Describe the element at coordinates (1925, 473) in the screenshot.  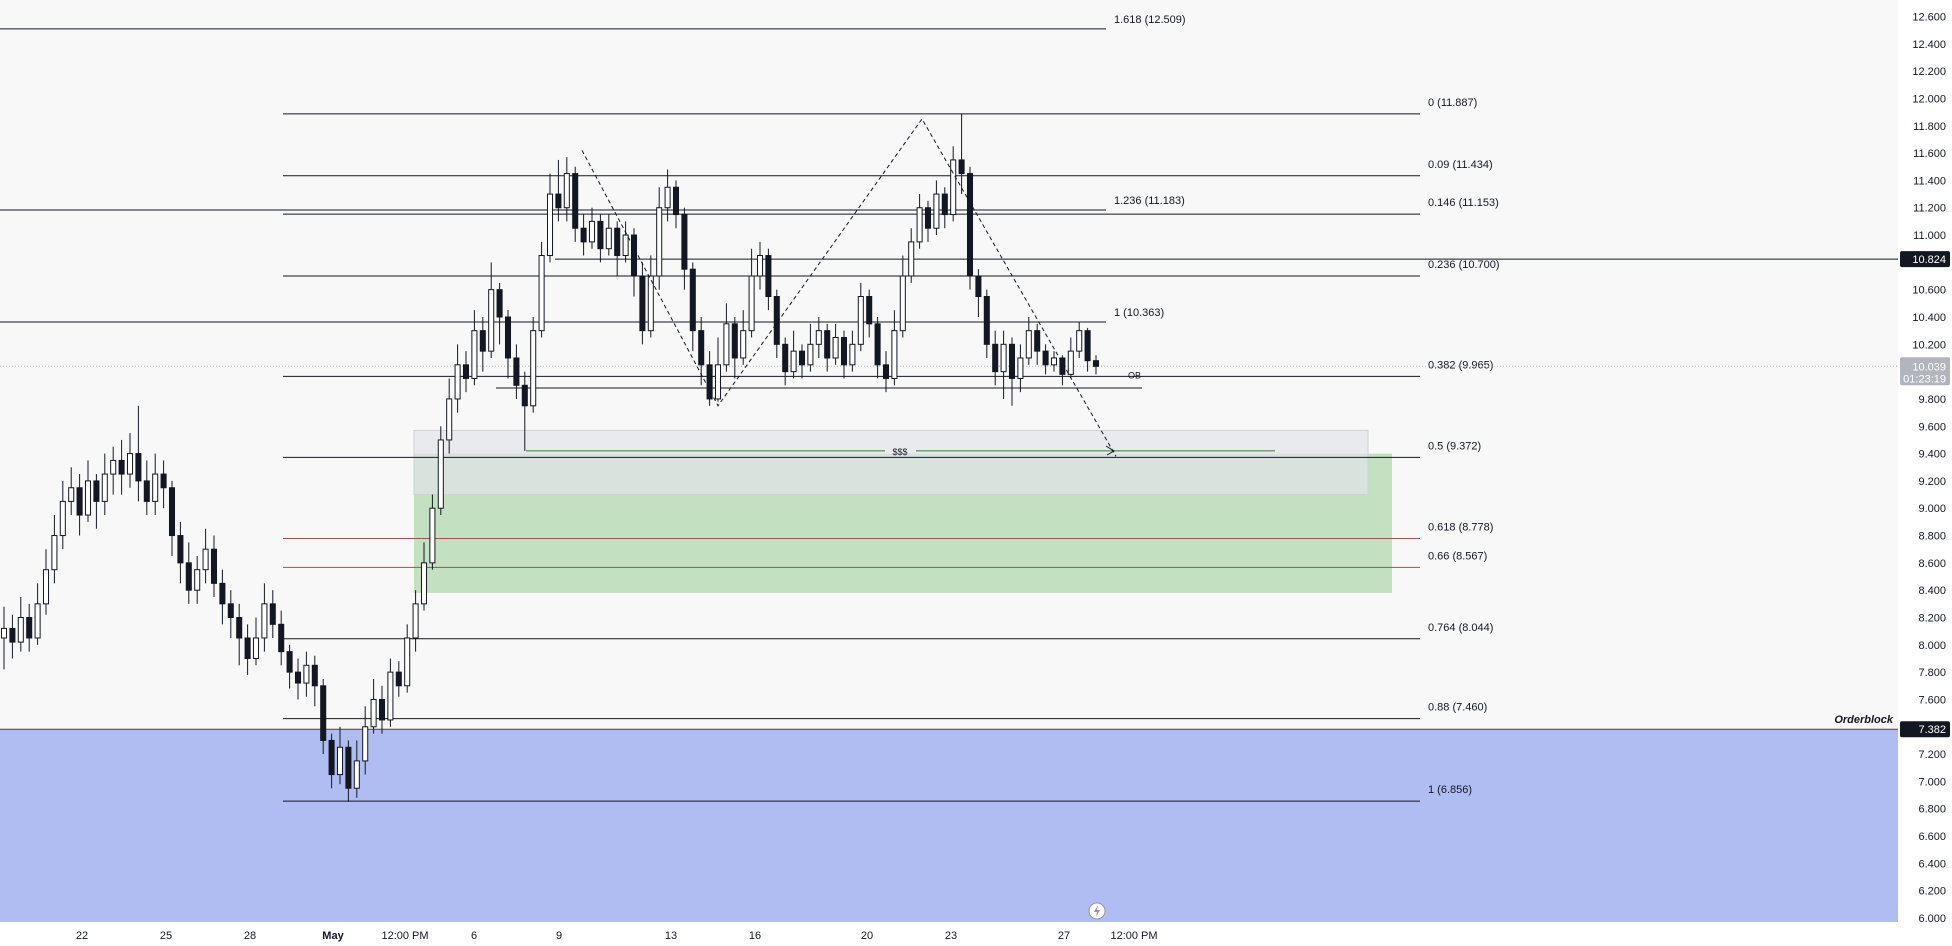
I see `price-scale` at that location.